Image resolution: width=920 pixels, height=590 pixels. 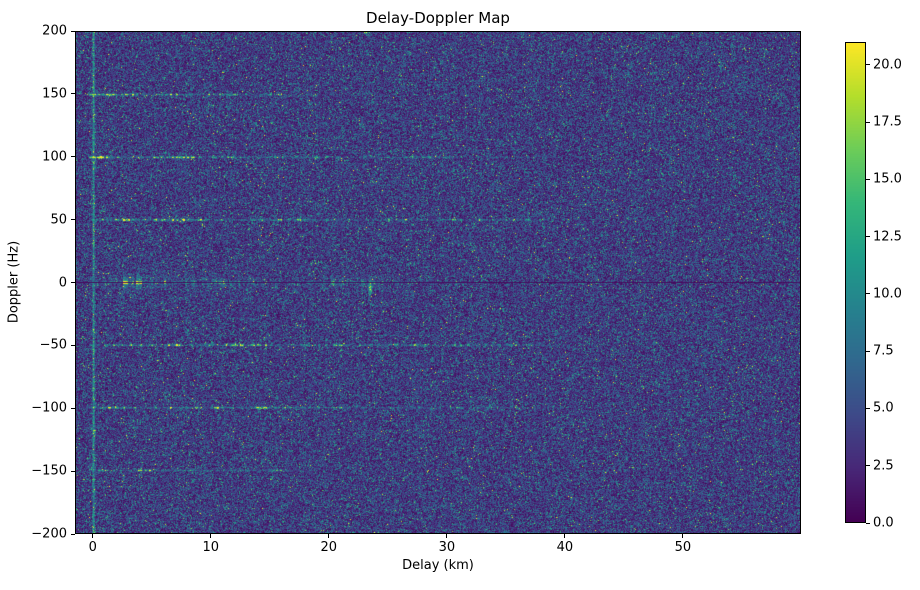 What do you see at coordinates (883, 466) in the screenshot?
I see `colorbar-tick-label: 2.5` at bounding box center [883, 466].